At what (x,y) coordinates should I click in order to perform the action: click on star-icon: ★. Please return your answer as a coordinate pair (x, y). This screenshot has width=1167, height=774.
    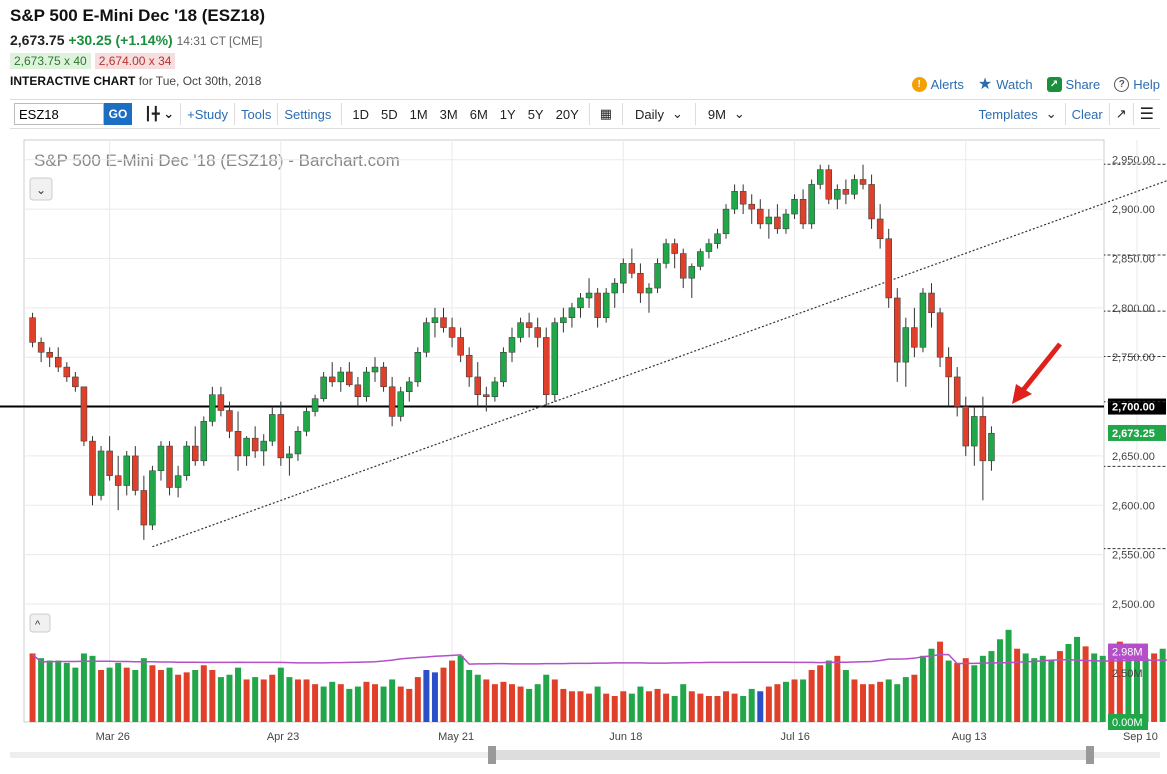
    Looking at the image, I should click on (985, 84).